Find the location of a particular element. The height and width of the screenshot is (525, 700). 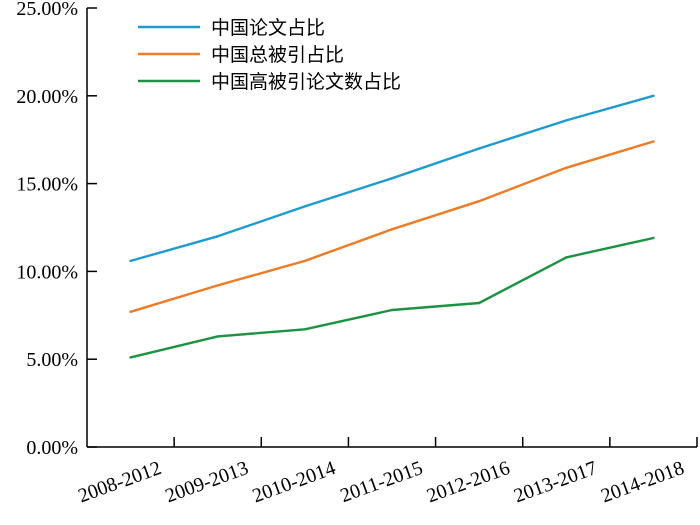

x-tick-label: 2014-2018 is located at coordinates (642, 482).